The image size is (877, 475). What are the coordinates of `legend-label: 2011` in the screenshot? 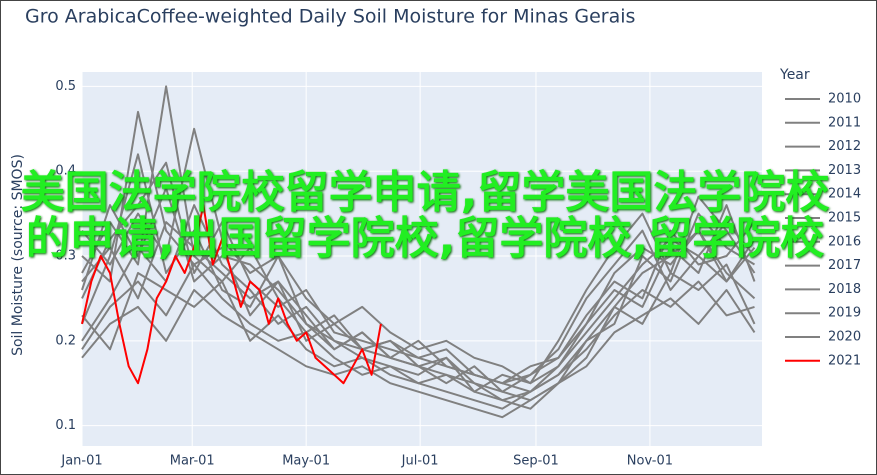 It's located at (844, 122).